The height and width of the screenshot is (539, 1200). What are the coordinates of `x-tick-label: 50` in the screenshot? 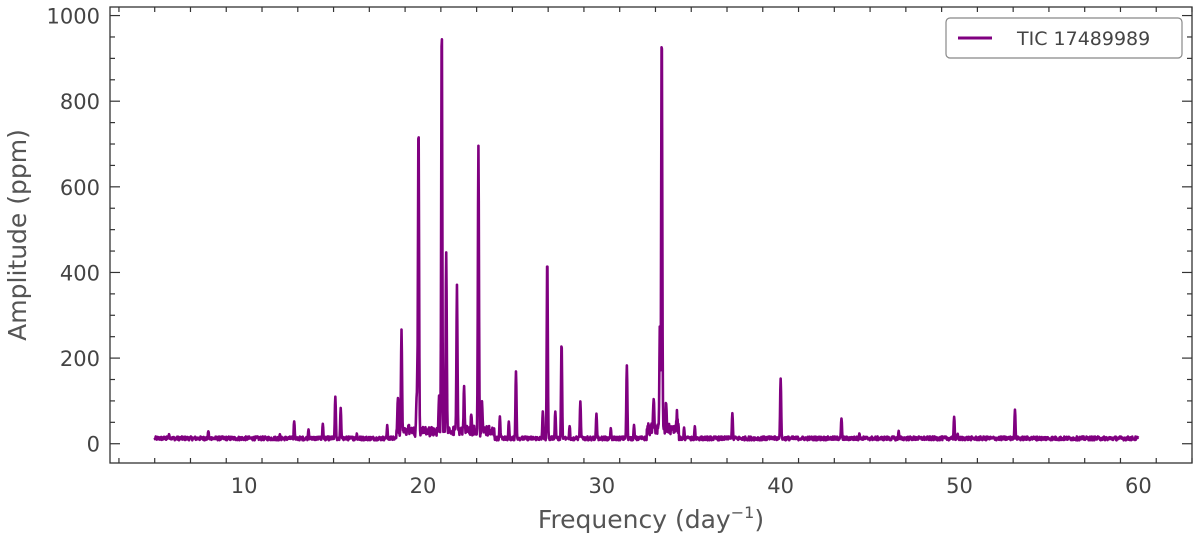 It's located at (959, 486).